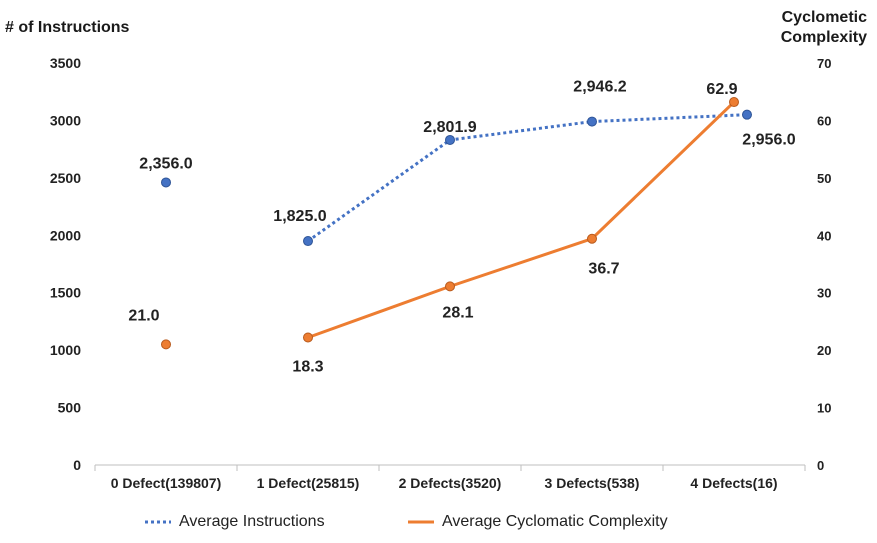 This screenshot has height=543, width=877. I want to click on y-tick-label-left: 3000, so click(65, 120).